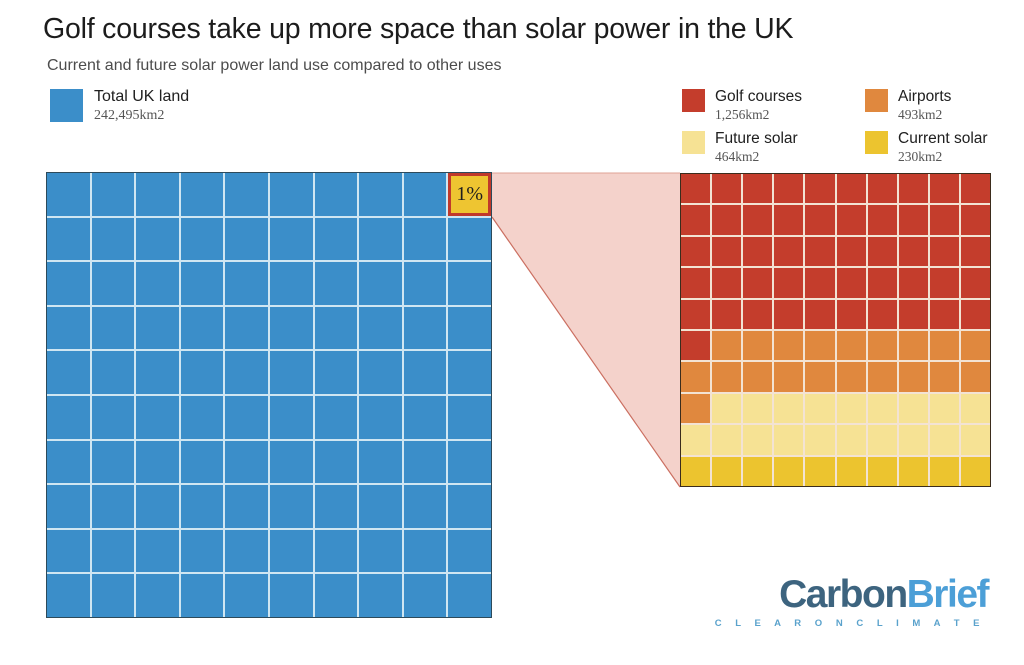 The height and width of the screenshot is (665, 1024). What do you see at coordinates (948, 594) in the screenshot?
I see `logo-brief-text: Brief` at bounding box center [948, 594].